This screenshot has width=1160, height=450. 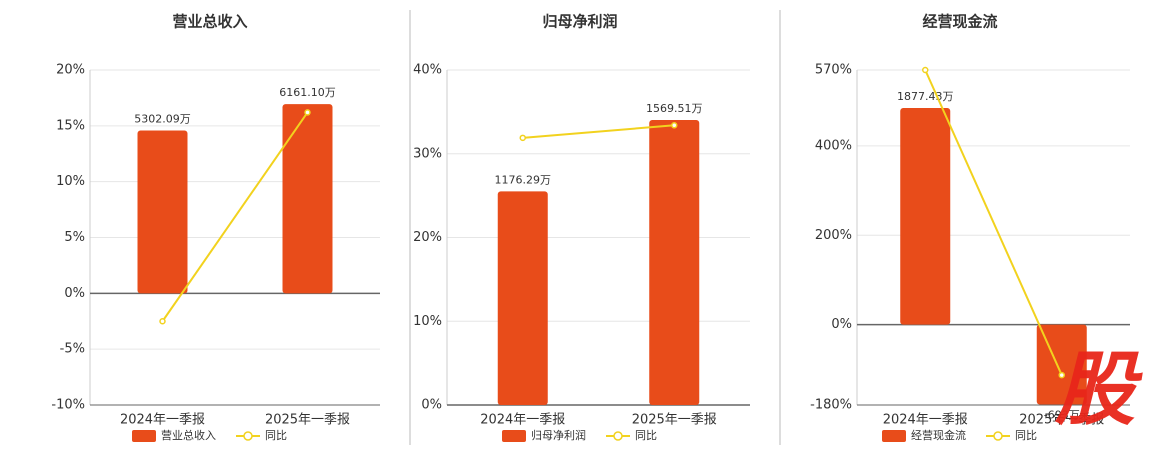 I want to click on legend-label: 营业总收入, so click(x=188, y=435).